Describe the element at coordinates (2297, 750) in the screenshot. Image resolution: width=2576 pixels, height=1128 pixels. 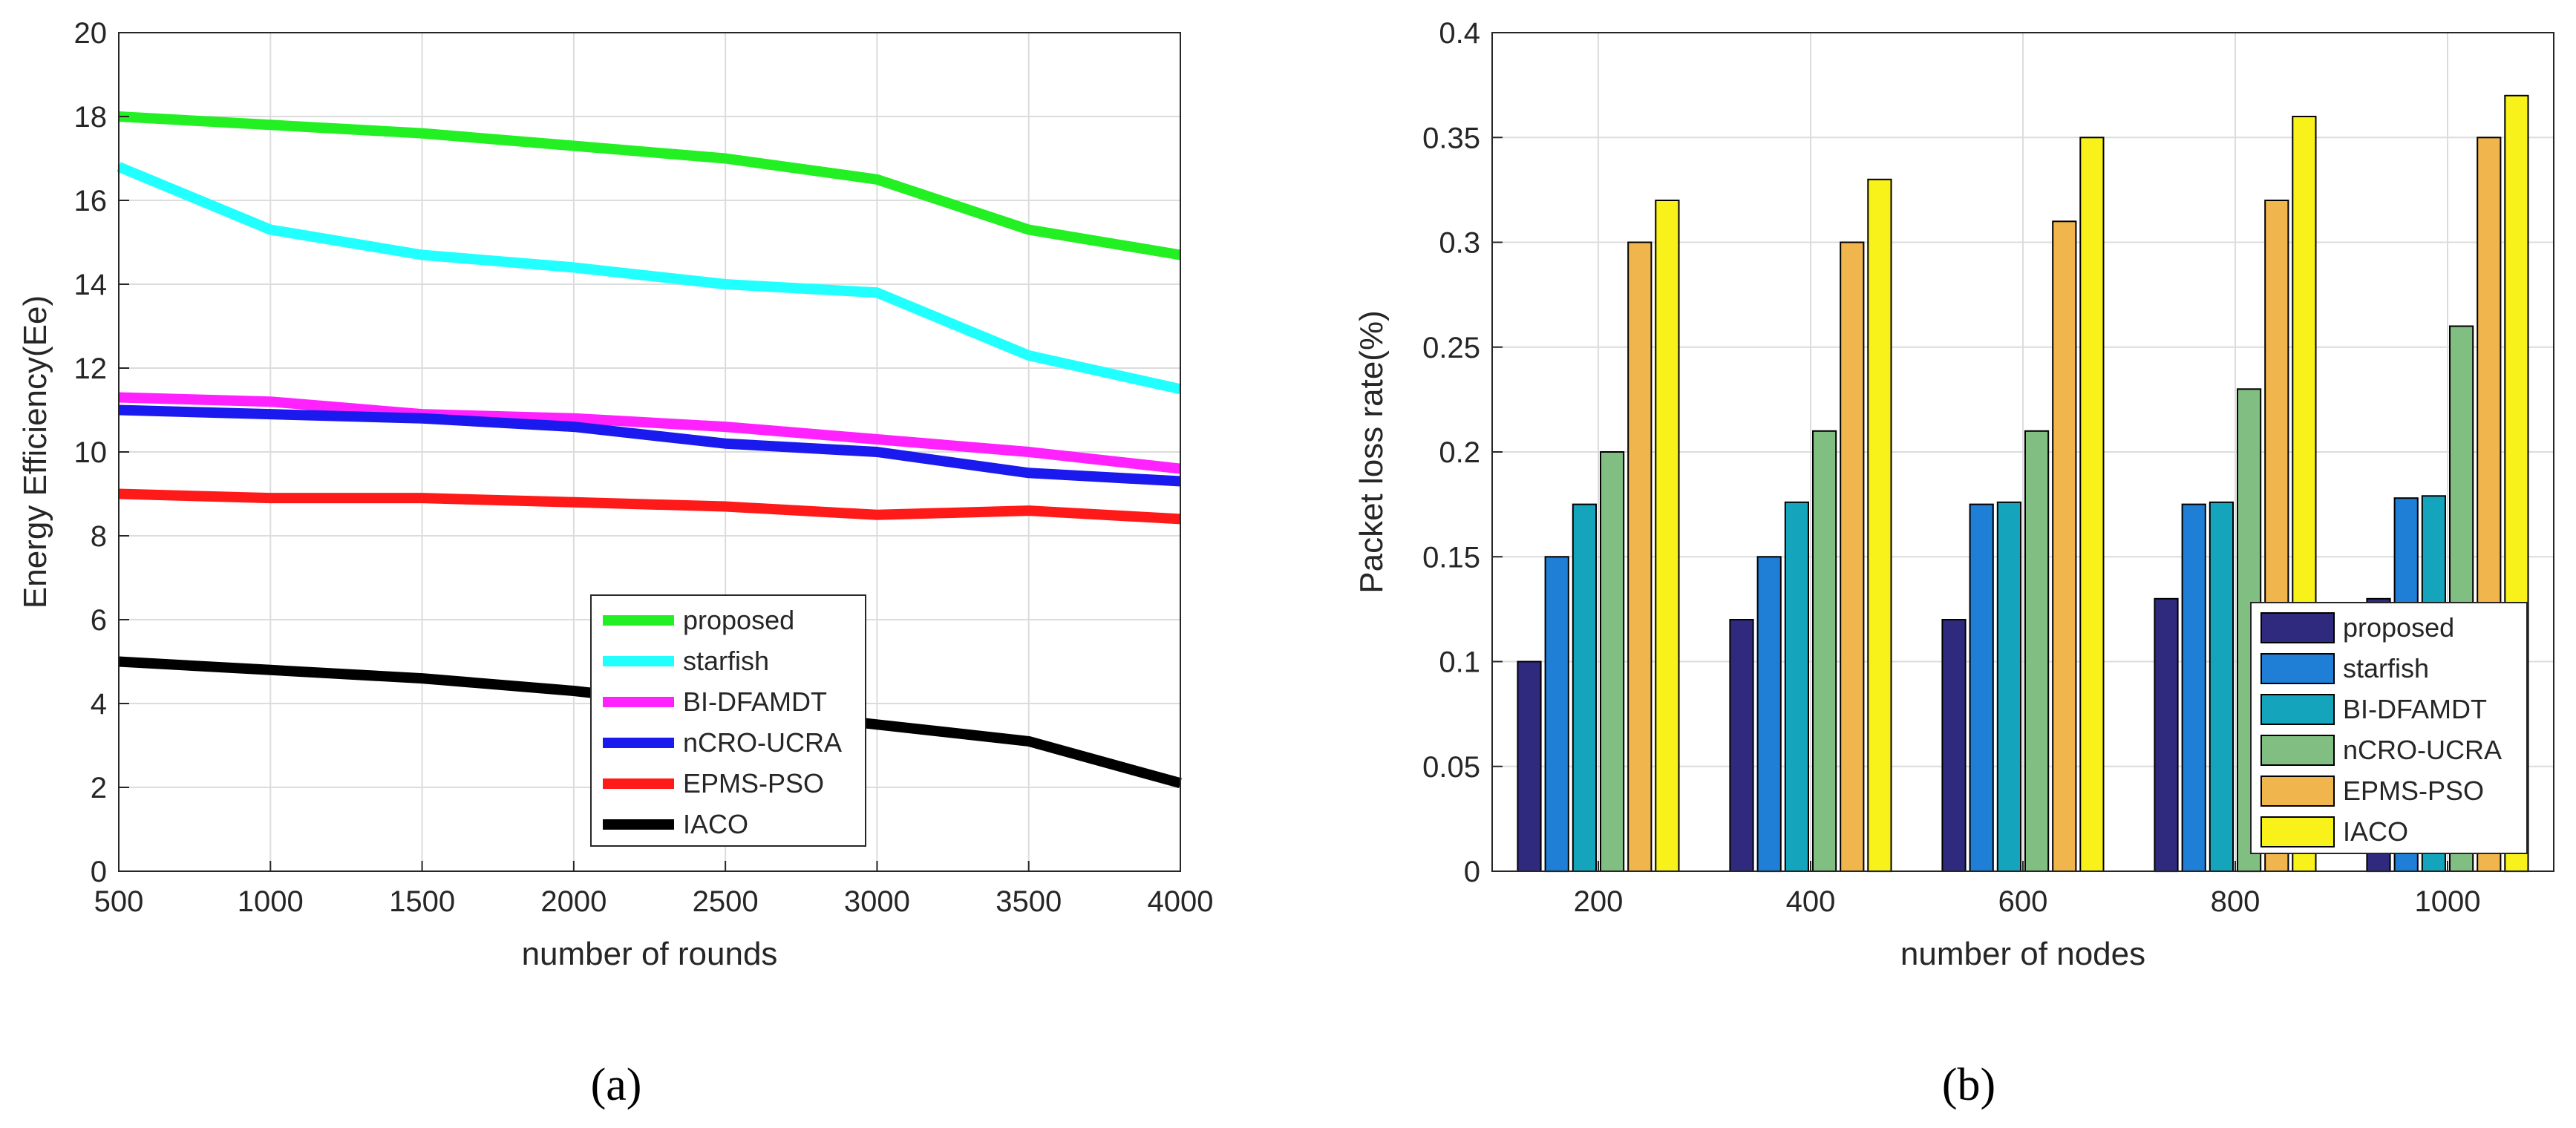
I see `legend-swatch-ncro-ucra` at that location.